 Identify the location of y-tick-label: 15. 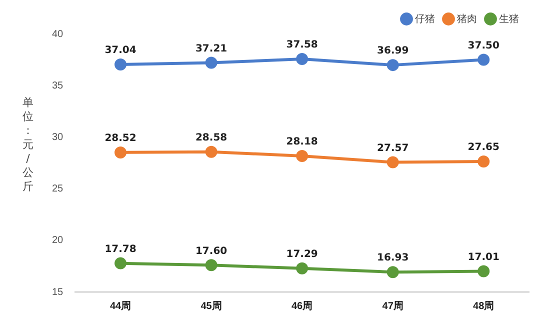
(58, 292).